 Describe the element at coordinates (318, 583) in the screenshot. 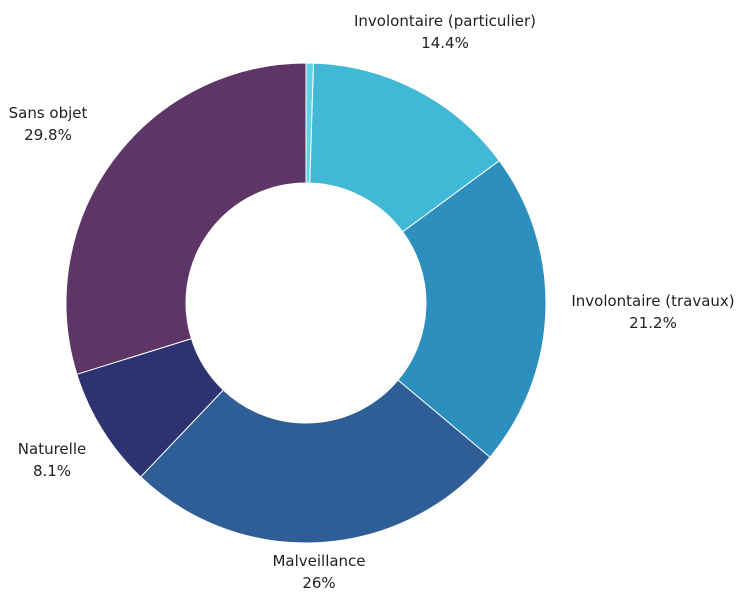

I see `slice-label-value: 26%` at that location.